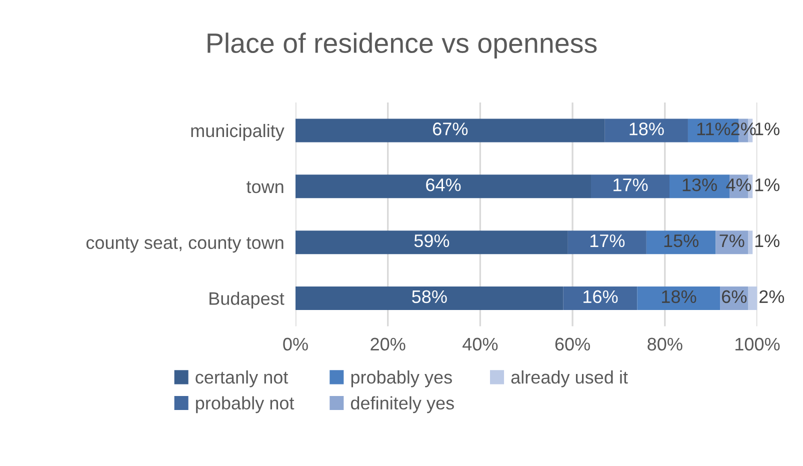 This screenshot has height=466, width=803. I want to click on y-tick-label: town, so click(265, 187).